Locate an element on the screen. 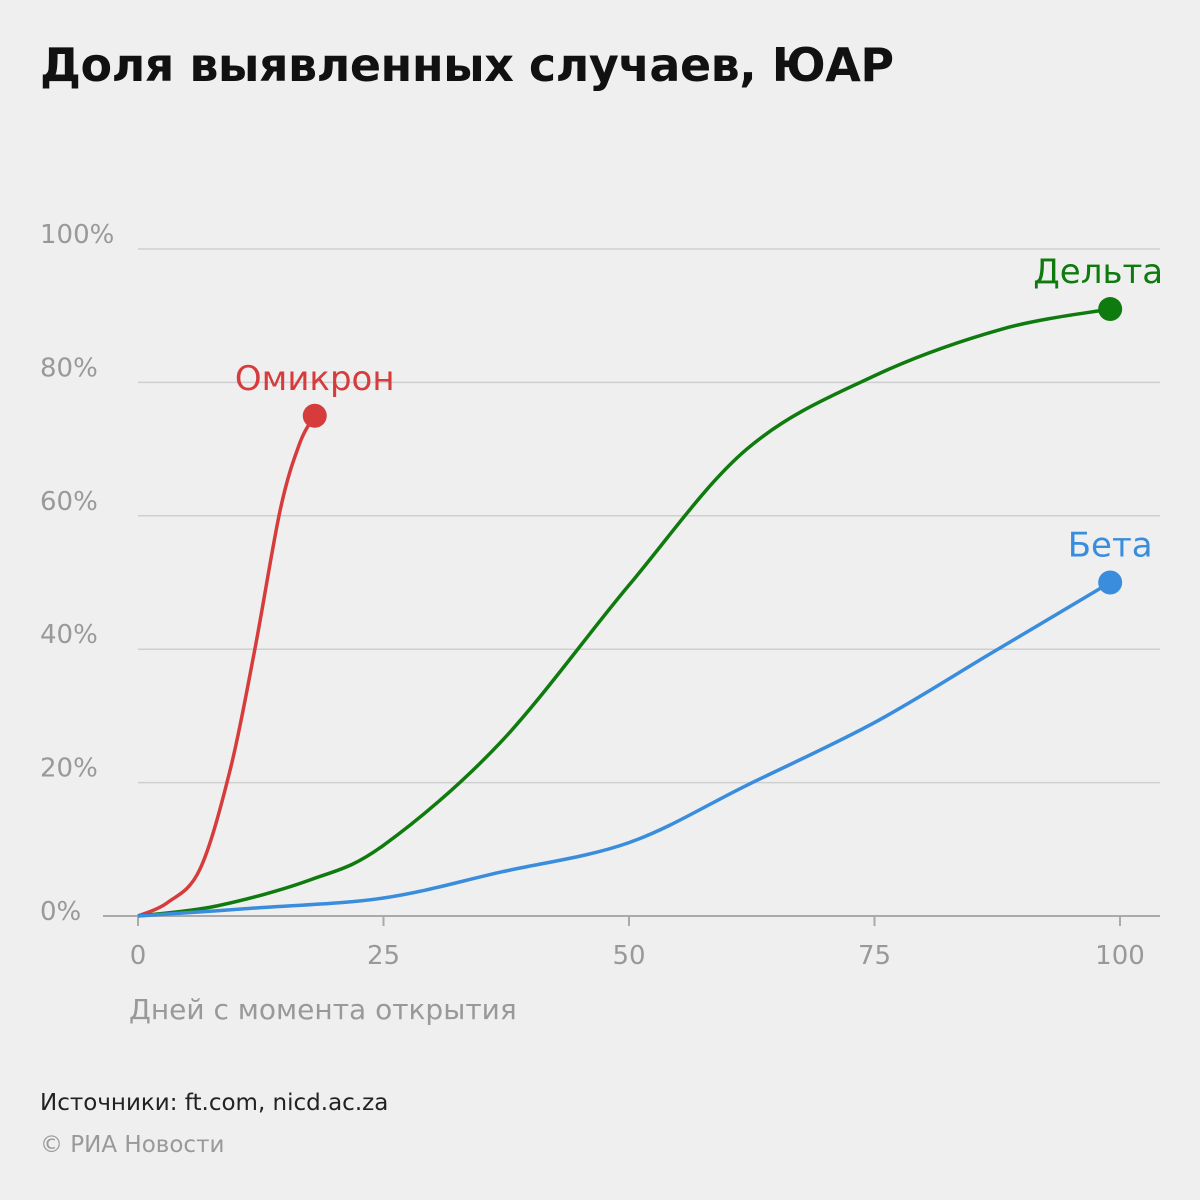 Image resolution: width=1200 pixels, height=1200 pixels. y-tick-label: 0% is located at coordinates (60, 912).